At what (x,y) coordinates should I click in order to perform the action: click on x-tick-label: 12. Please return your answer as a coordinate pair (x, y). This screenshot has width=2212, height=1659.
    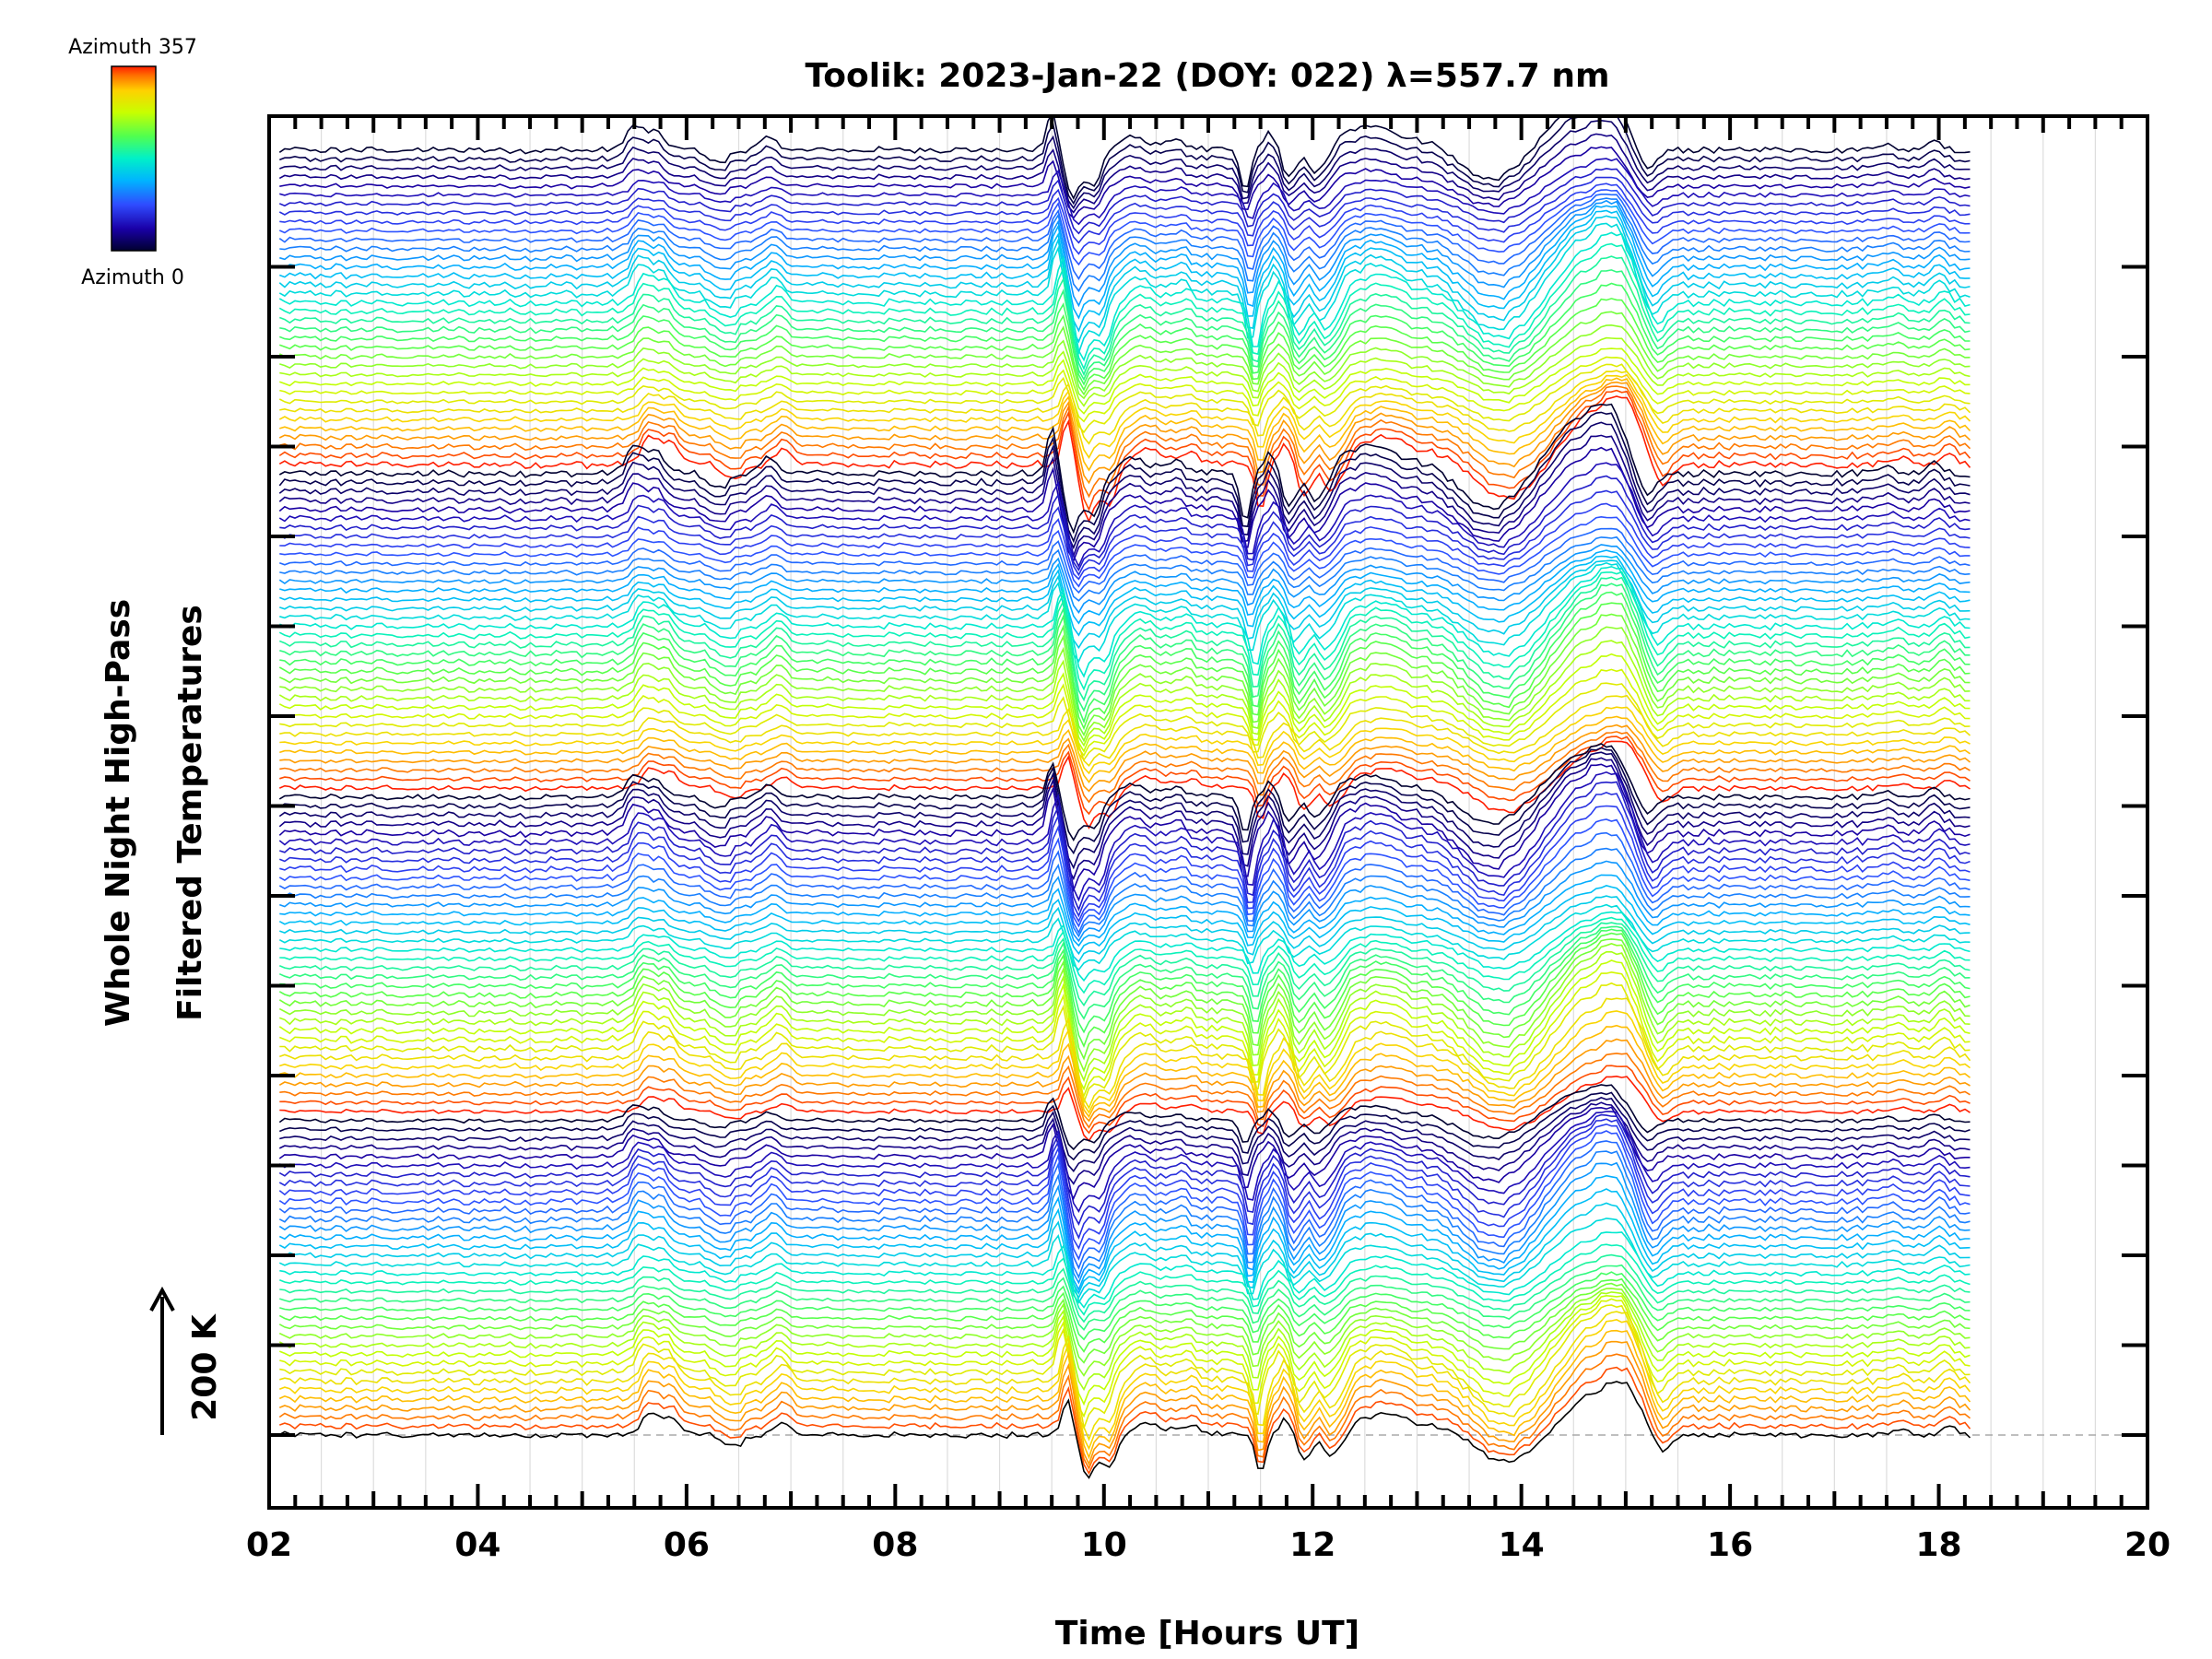
    Looking at the image, I should click on (1312, 1545).